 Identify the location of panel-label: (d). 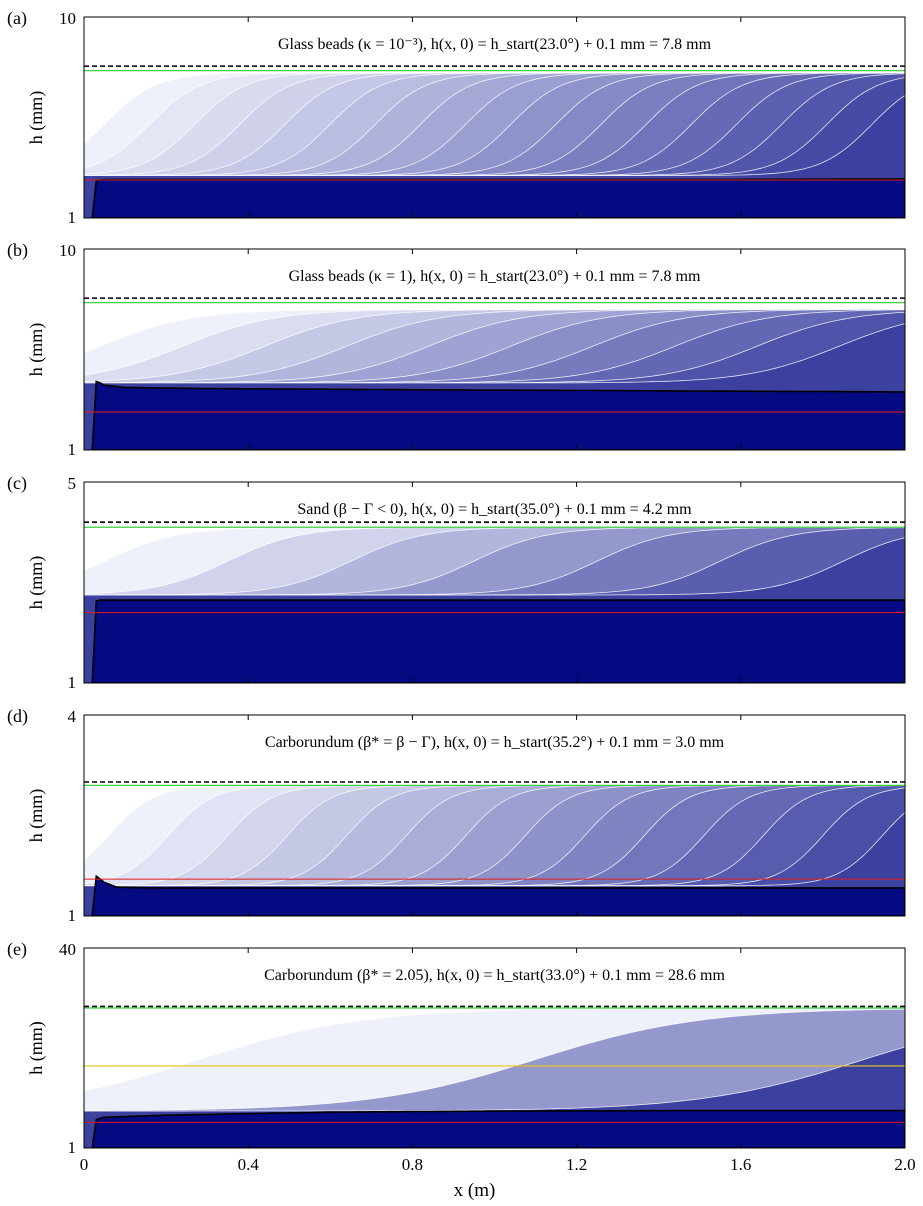
(17, 716).